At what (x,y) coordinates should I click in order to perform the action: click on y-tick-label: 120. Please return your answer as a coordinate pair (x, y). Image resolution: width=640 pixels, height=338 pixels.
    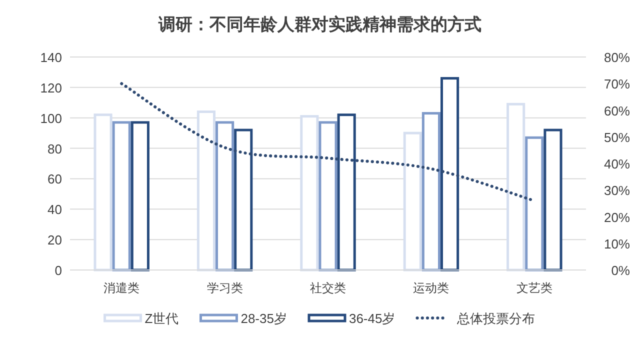
    Looking at the image, I should click on (51, 88).